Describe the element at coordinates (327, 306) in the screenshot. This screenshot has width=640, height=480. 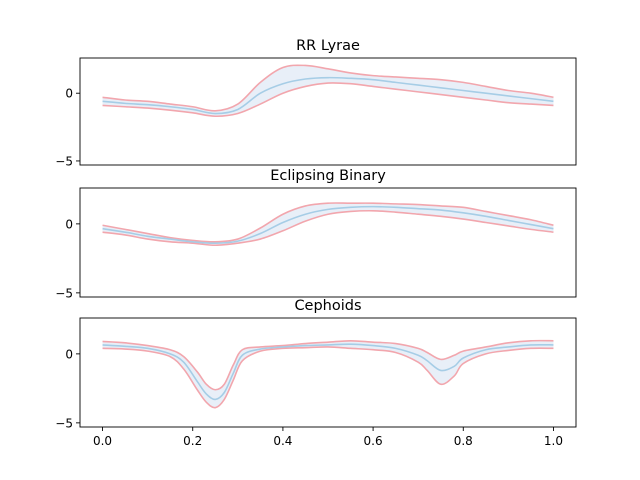
I see `subplot-title: Cephoids` at that location.